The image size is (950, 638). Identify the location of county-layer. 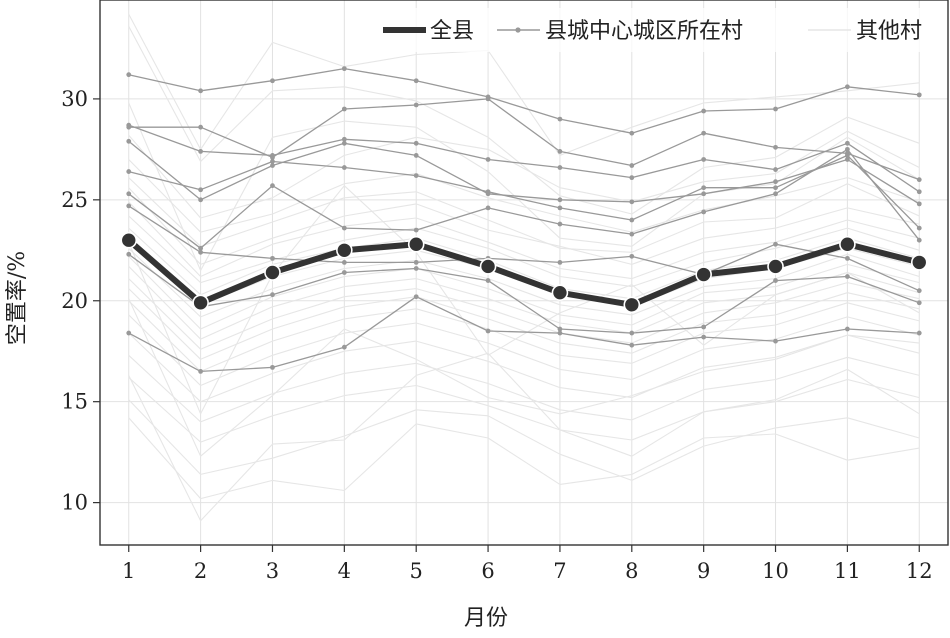
(524, 272).